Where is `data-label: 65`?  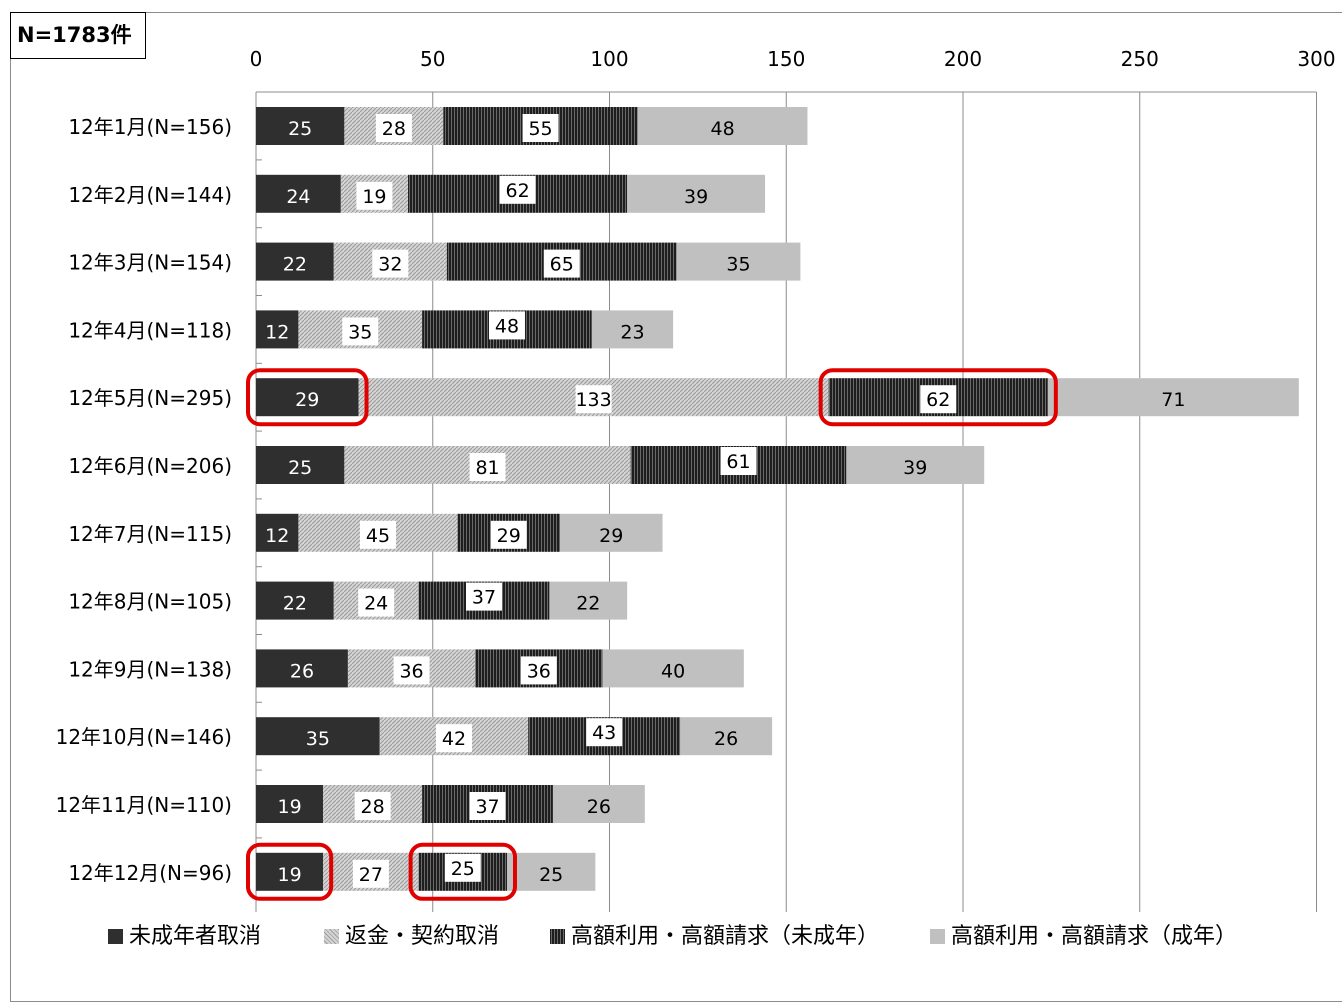 data-label: 65 is located at coordinates (562, 265).